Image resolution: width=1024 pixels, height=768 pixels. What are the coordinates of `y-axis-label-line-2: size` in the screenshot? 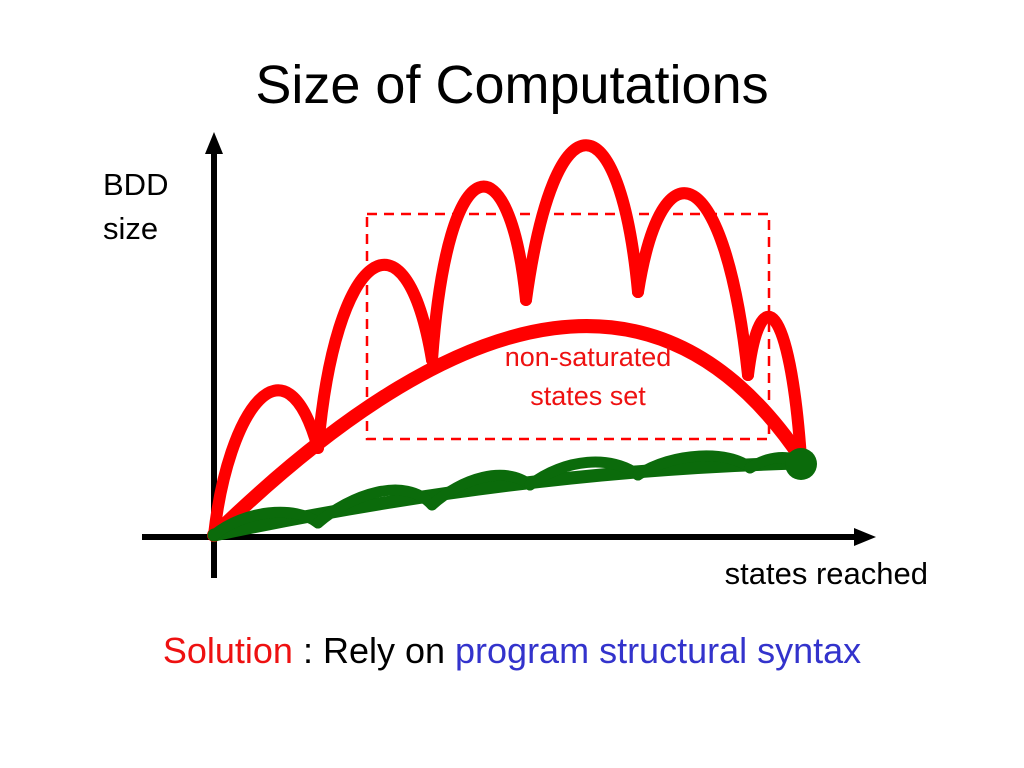 It's located at (131, 228).